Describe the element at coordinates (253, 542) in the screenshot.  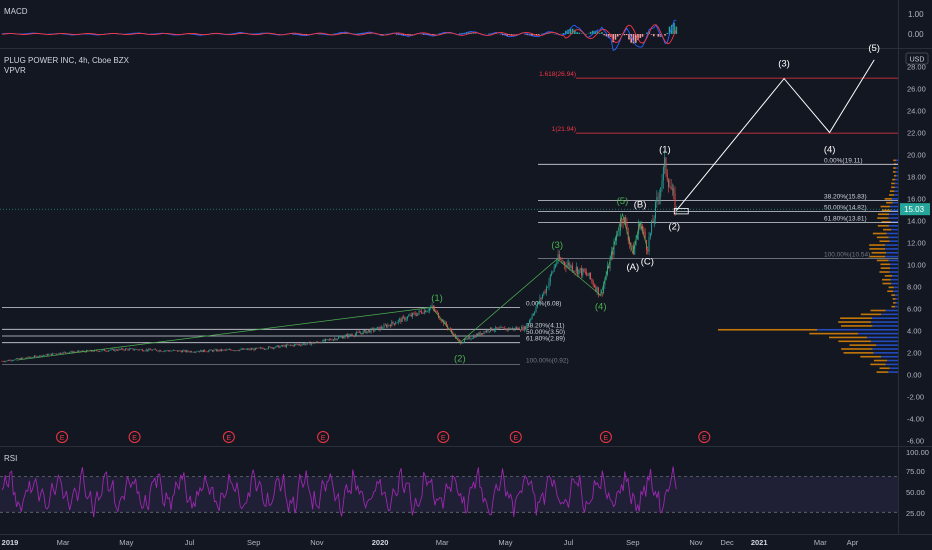
I see `time-tick: Sep` at that location.